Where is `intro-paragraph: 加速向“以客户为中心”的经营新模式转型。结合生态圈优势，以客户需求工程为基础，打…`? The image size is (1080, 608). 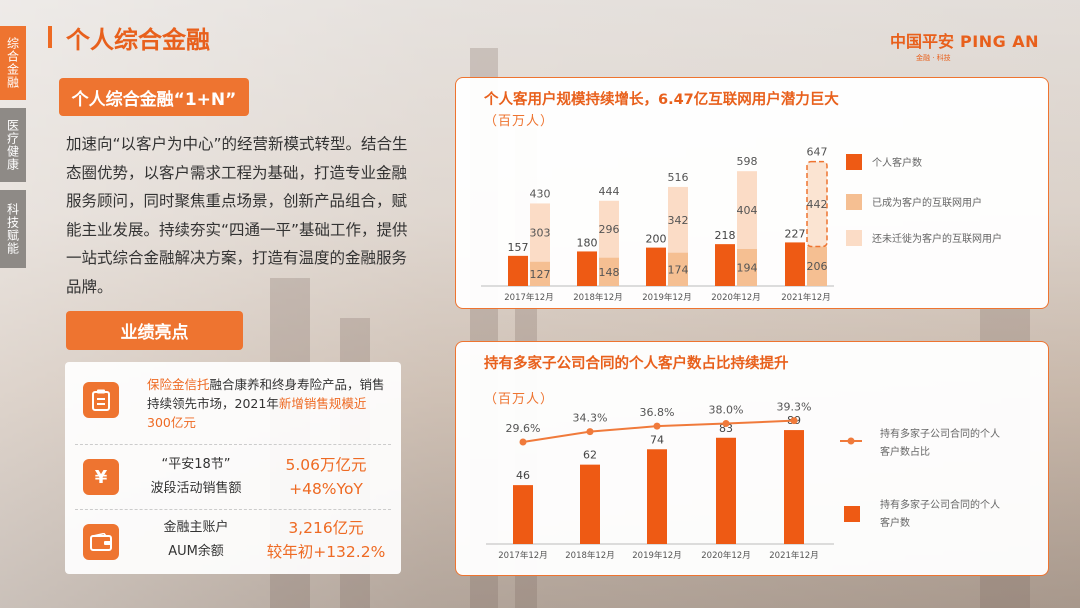 intro-paragraph: 加速向“以客户为中心”的经营新模式转型。结合生态圈优势，以客户需求工程为基础，打… is located at coordinates (237, 215).